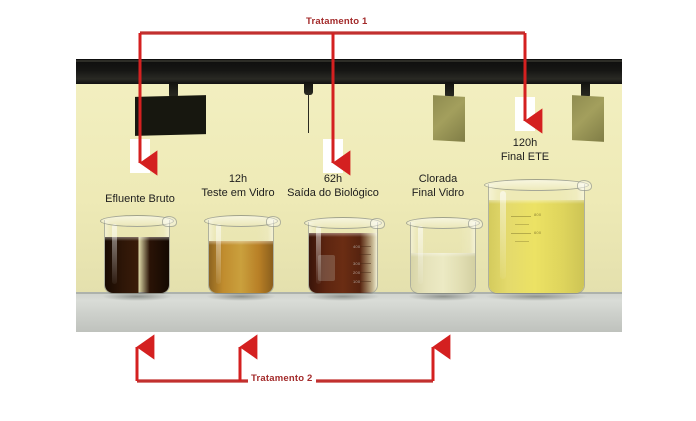 The height and width of the screenshot is (421, 696). Describe the element at coordinates (475, 223) in the screenshot. I see `beaker-4-spout` at that location.